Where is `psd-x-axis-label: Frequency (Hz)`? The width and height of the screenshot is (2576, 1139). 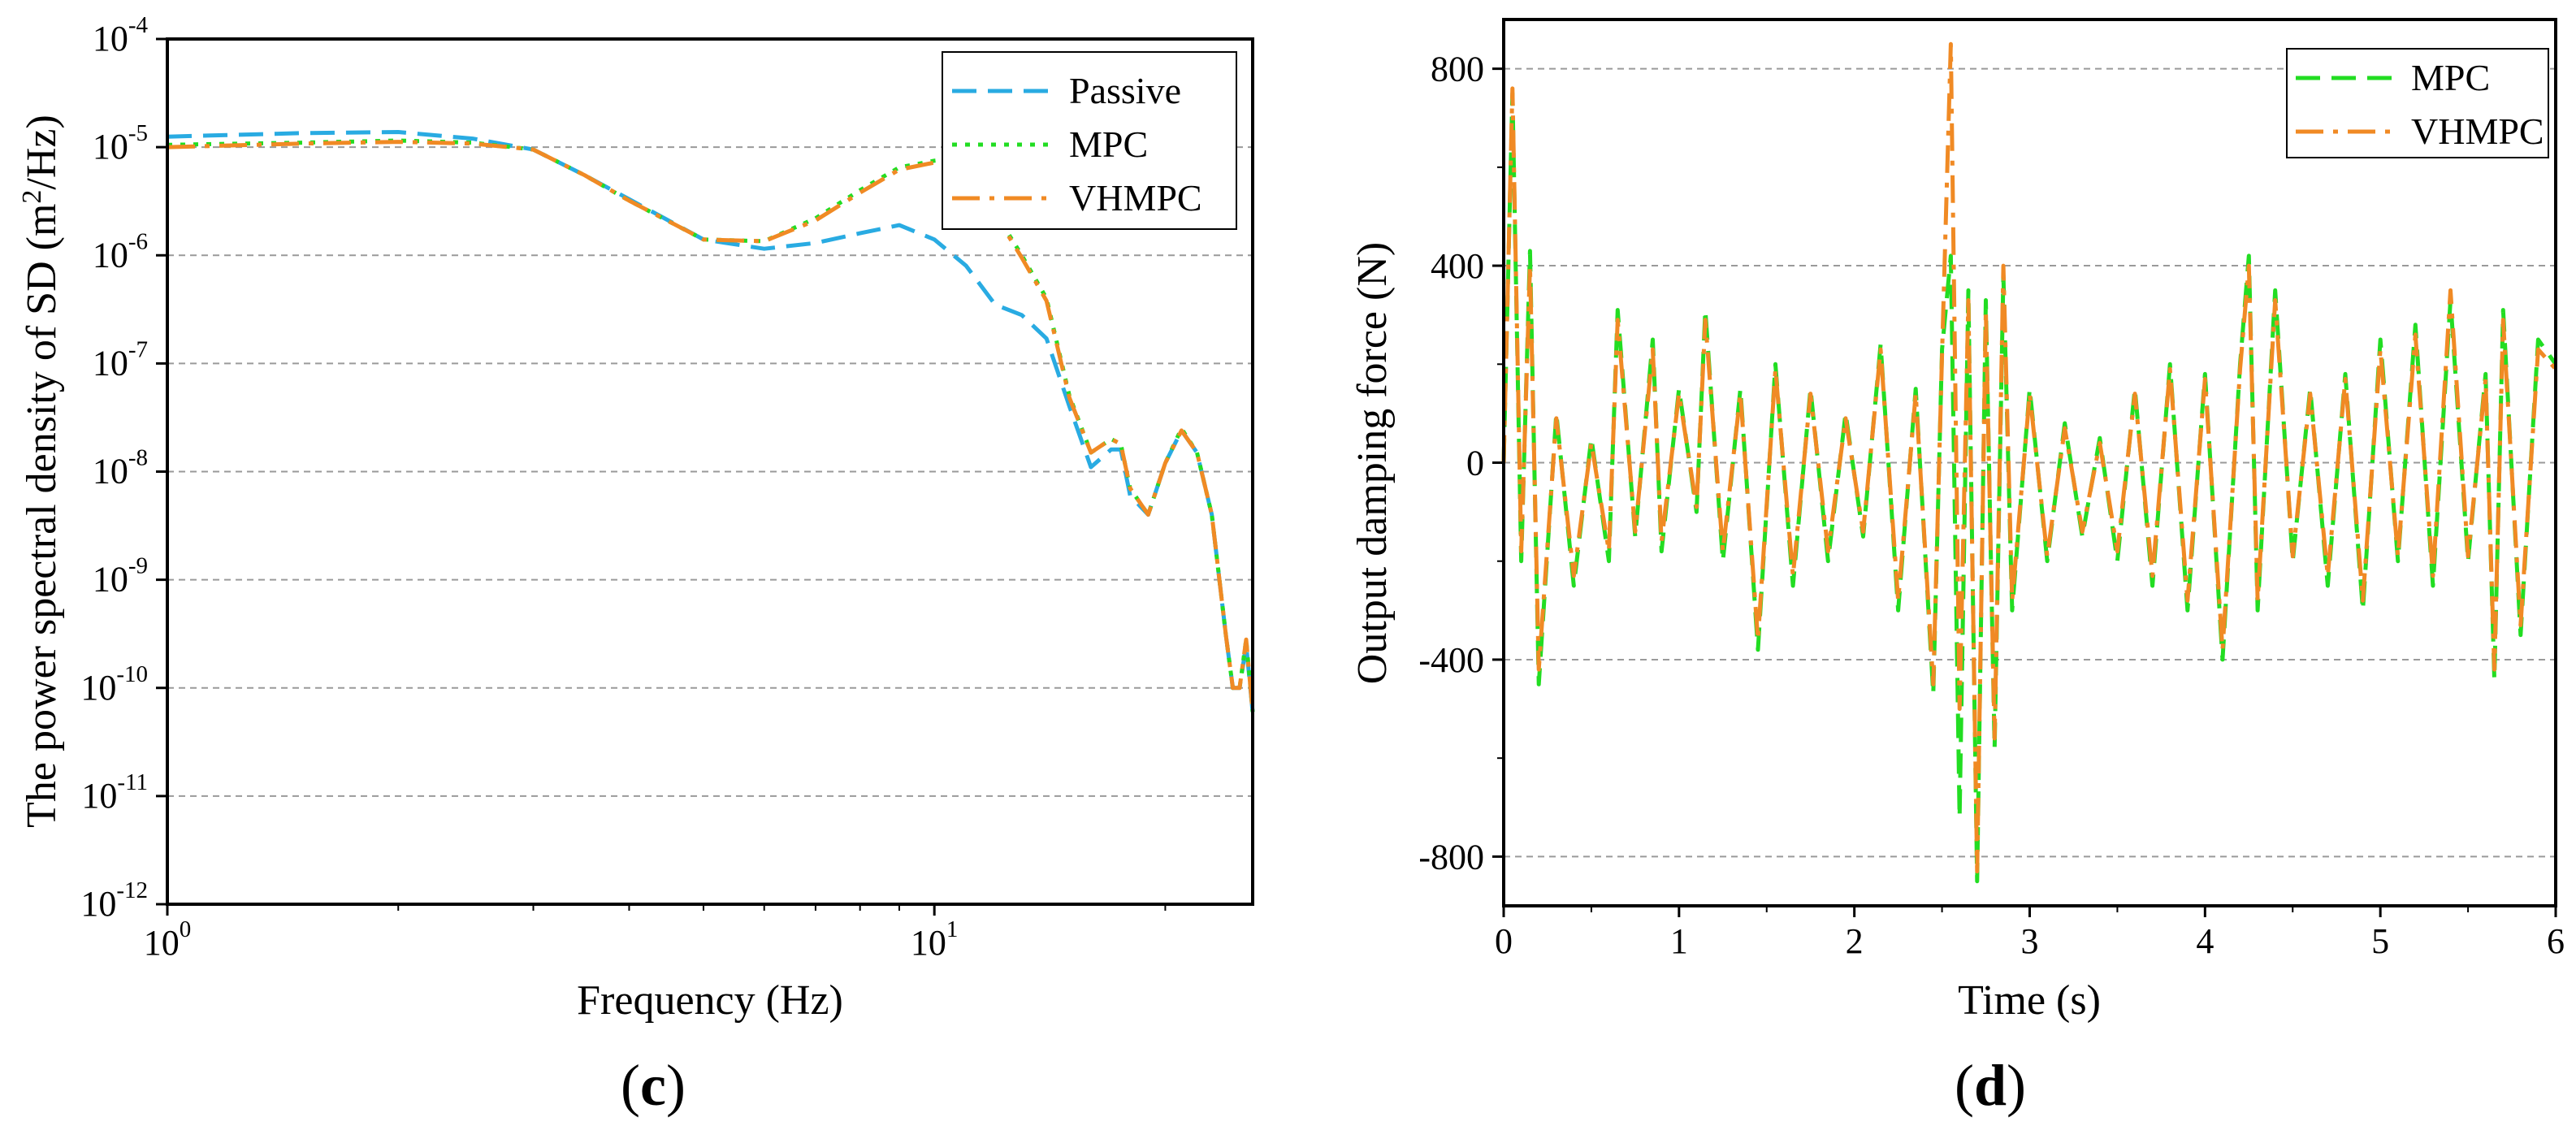 psd-x-axis-label: Frequency (Hz) is located at coordinates (710, 1000).